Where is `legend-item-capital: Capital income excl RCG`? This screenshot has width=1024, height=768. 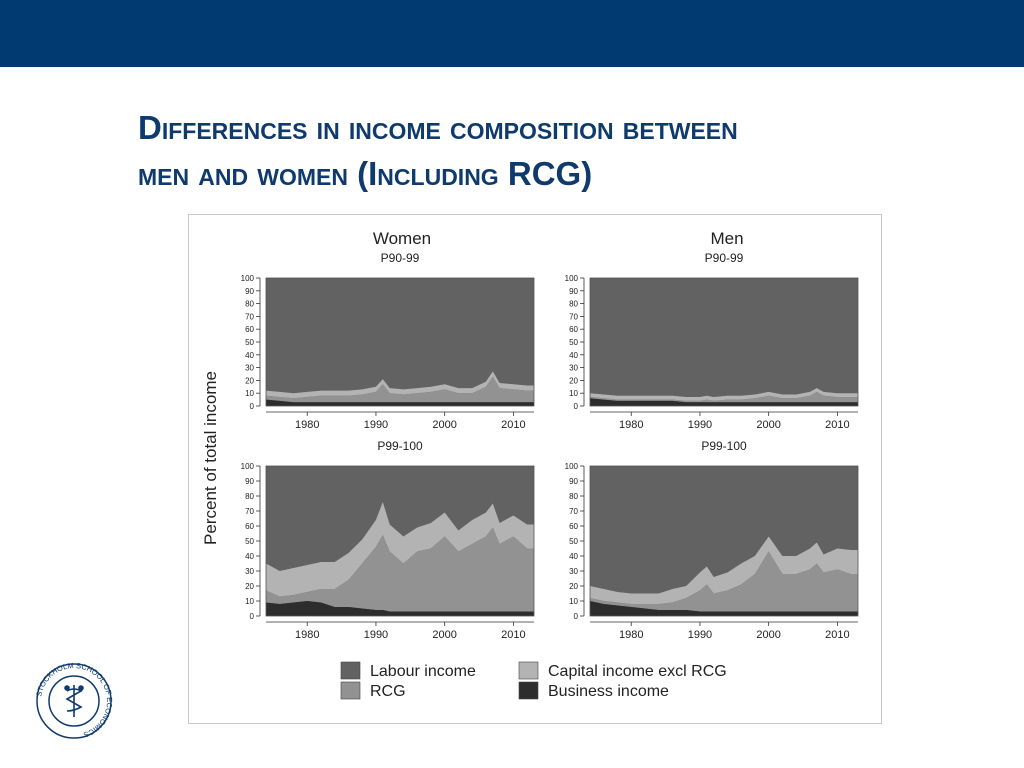 legend-item-capital: Capital income excl RCG is located at coordinates (622, 670).